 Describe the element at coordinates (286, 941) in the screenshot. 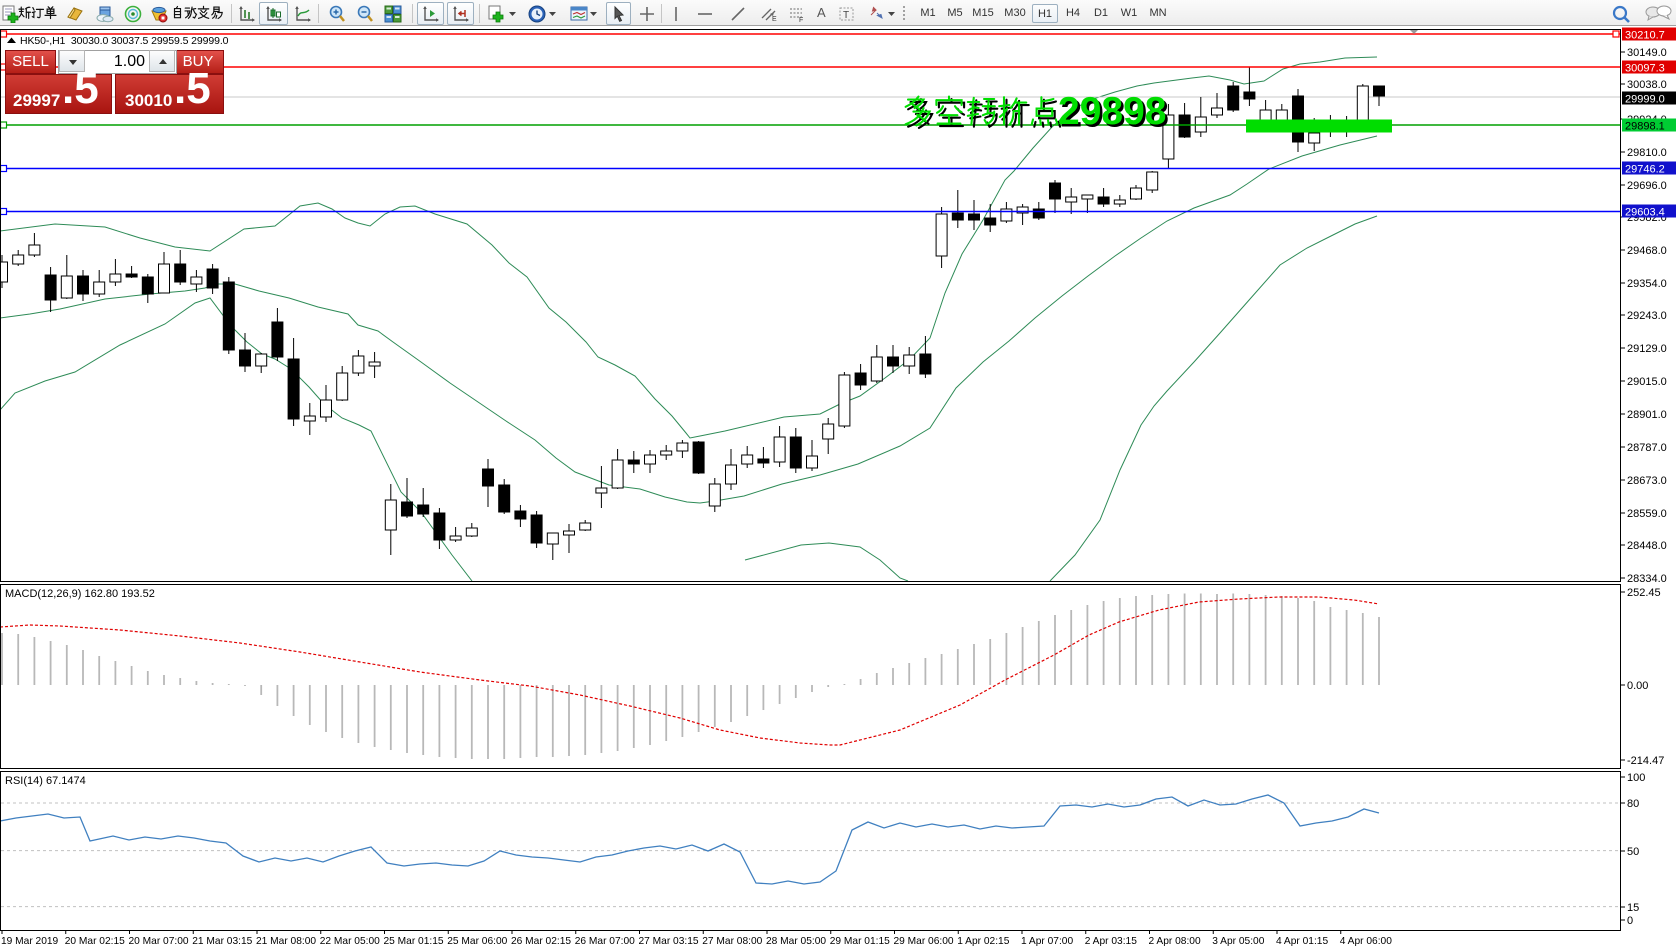

I see `svg-text: 21 Mar 08:00` at that location.